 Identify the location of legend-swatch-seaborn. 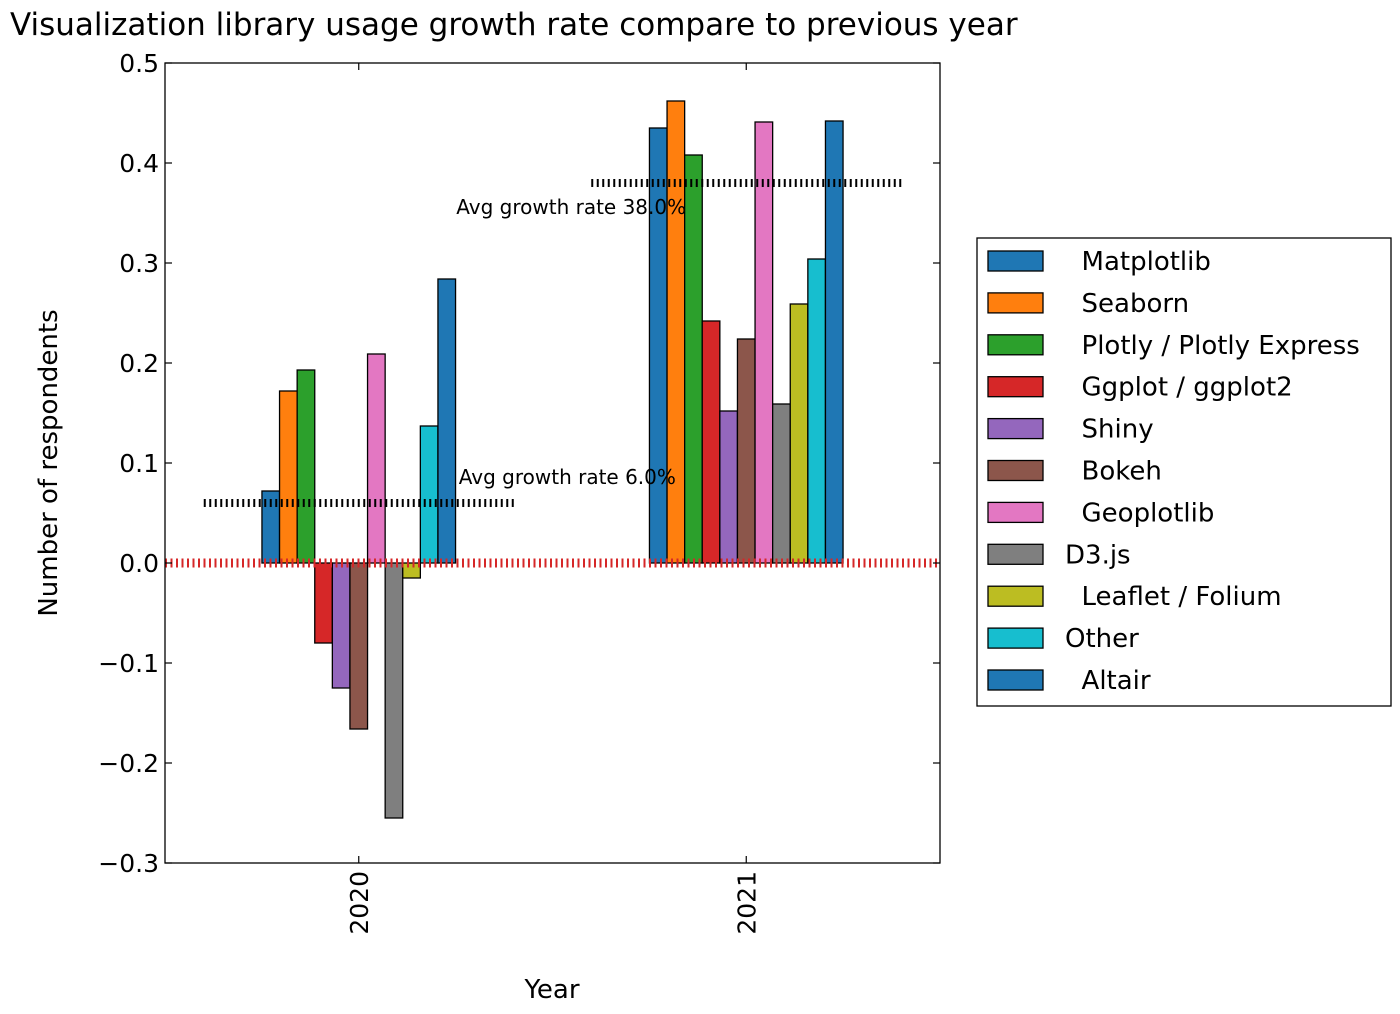
(1015, 303).